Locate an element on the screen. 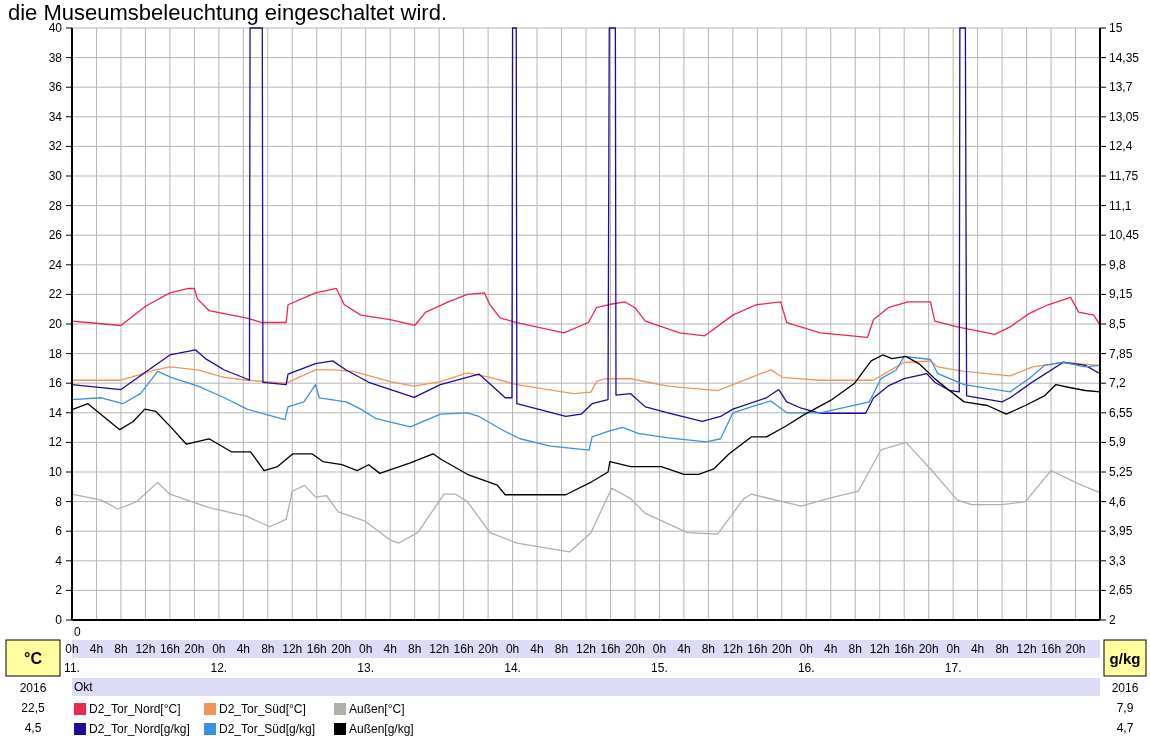 The width and height of the screenshot is (1150, 740). y2-tick-label: 3,3 is located at coordinates (1118, 560).